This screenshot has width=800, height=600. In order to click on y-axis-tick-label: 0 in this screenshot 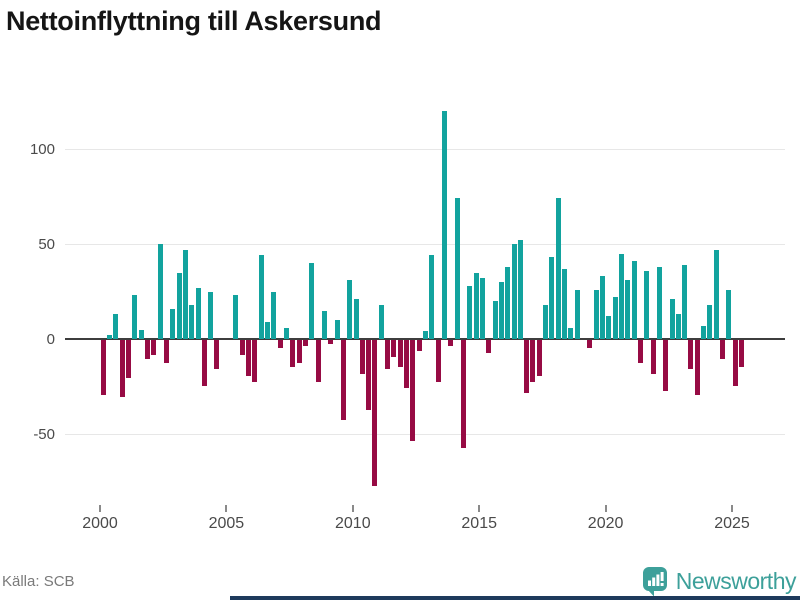, I will do `click(50, 339)`.